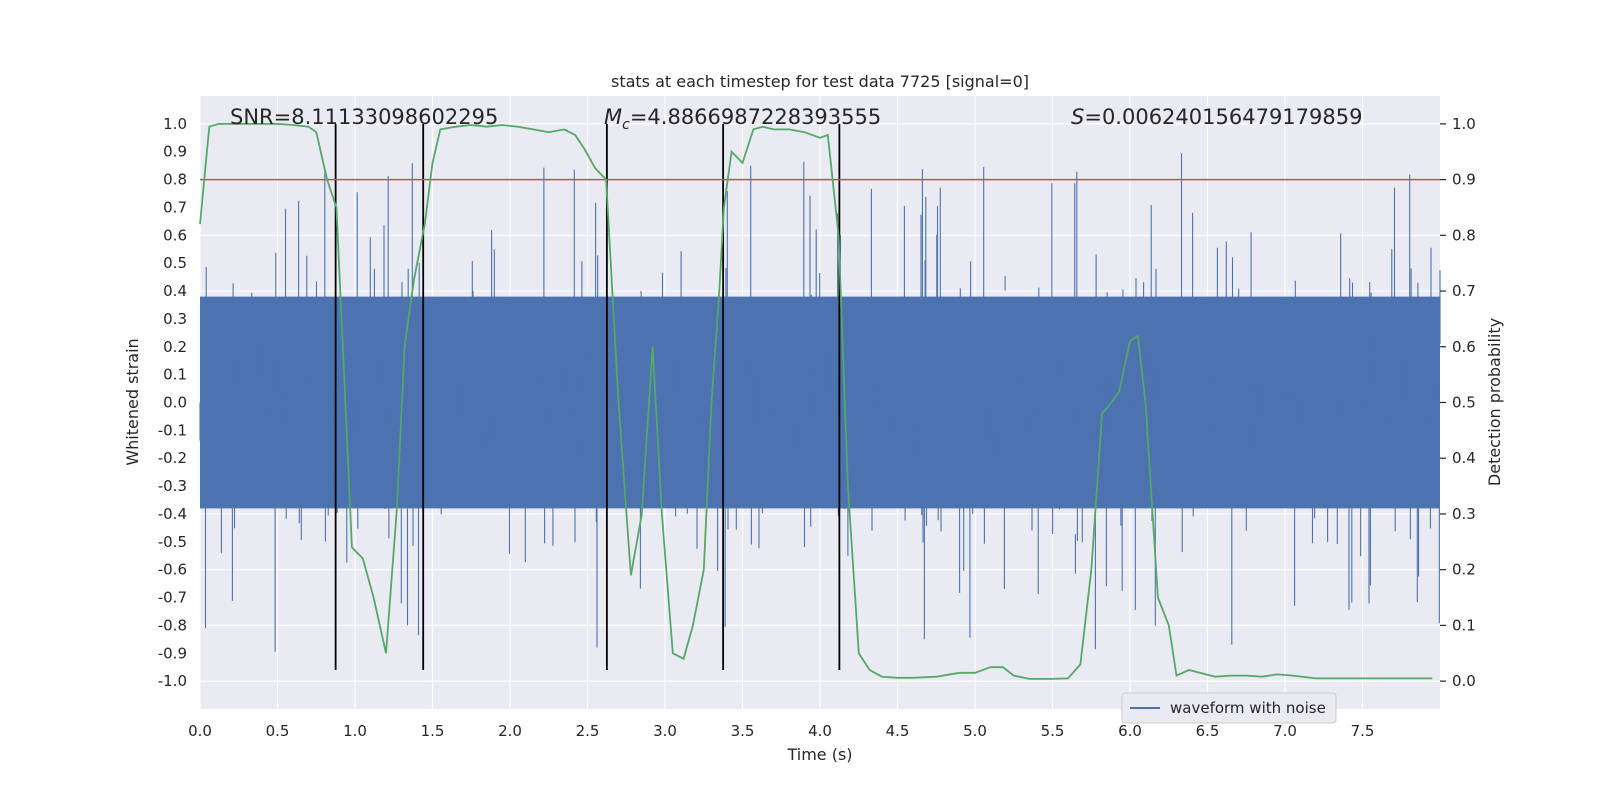  Describe the element at coordinates (1208, 731) in the screenshot. I see `x-tick-label: 6.5` at that location.